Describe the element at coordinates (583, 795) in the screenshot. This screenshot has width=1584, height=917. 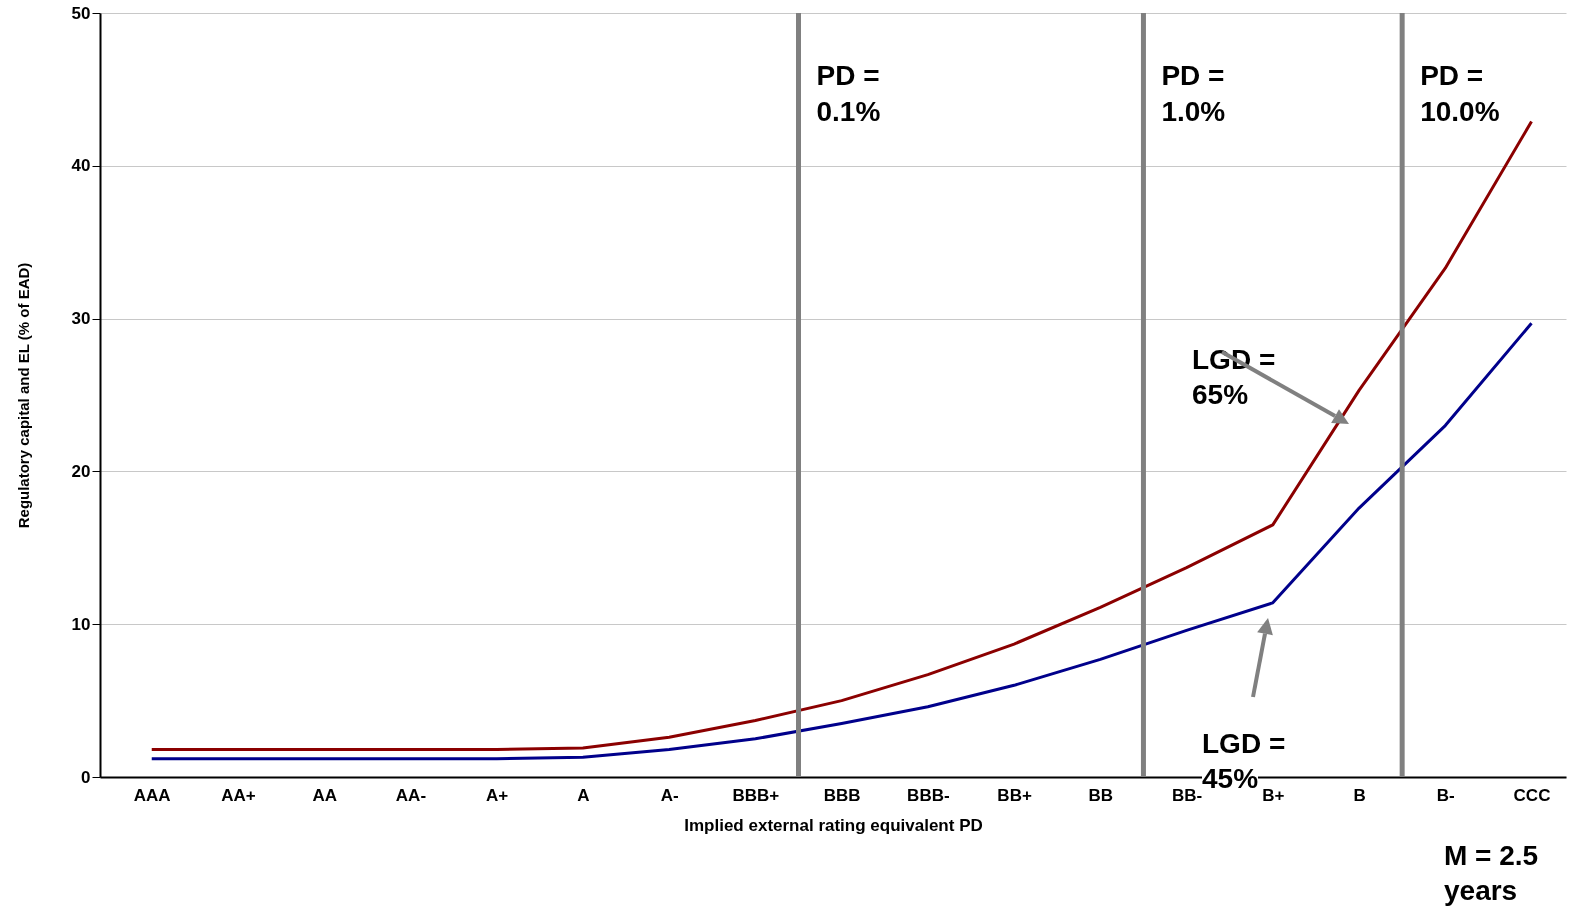
I see `x-tick-label: A` at that location.